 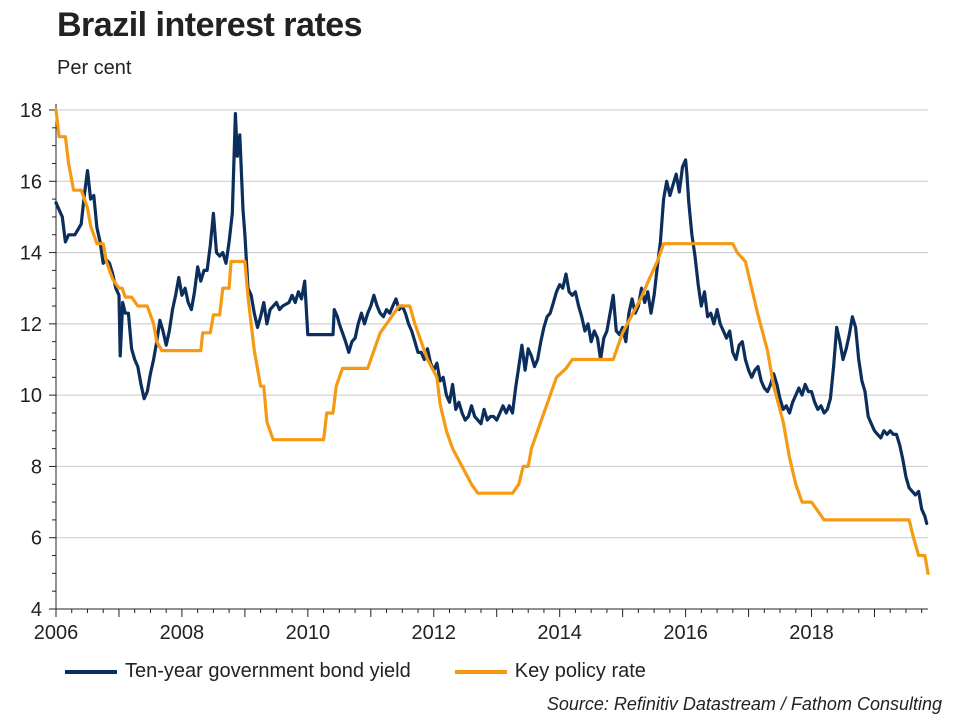 What do you see at coordinates (94, 68) in the screenshot?
I see `chart-subtitle: Per cent` at bounding box center [94, 68].